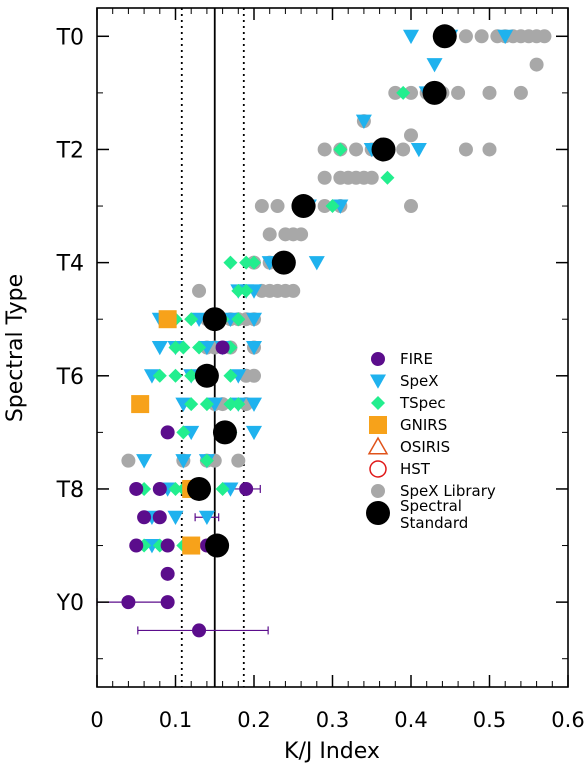  I want to click on legend-label: TSpec, so click(422, 403).